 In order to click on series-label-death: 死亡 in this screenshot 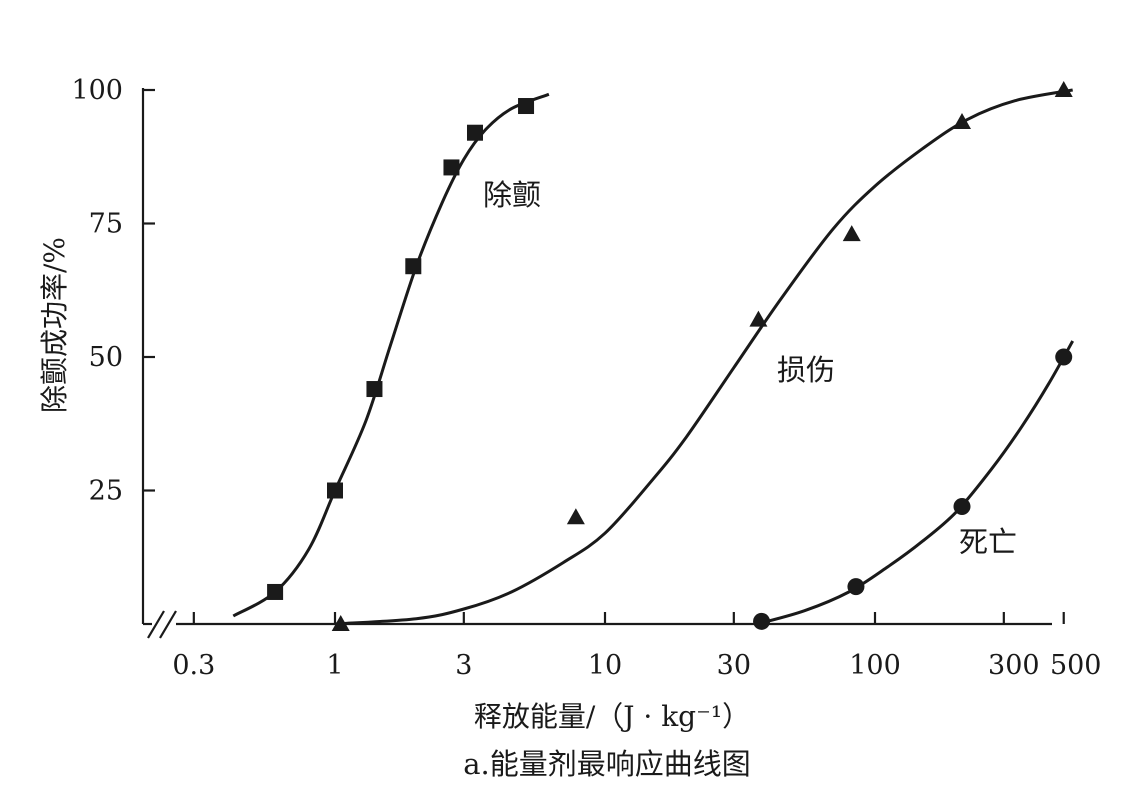, I will do `click(988, 542)`.